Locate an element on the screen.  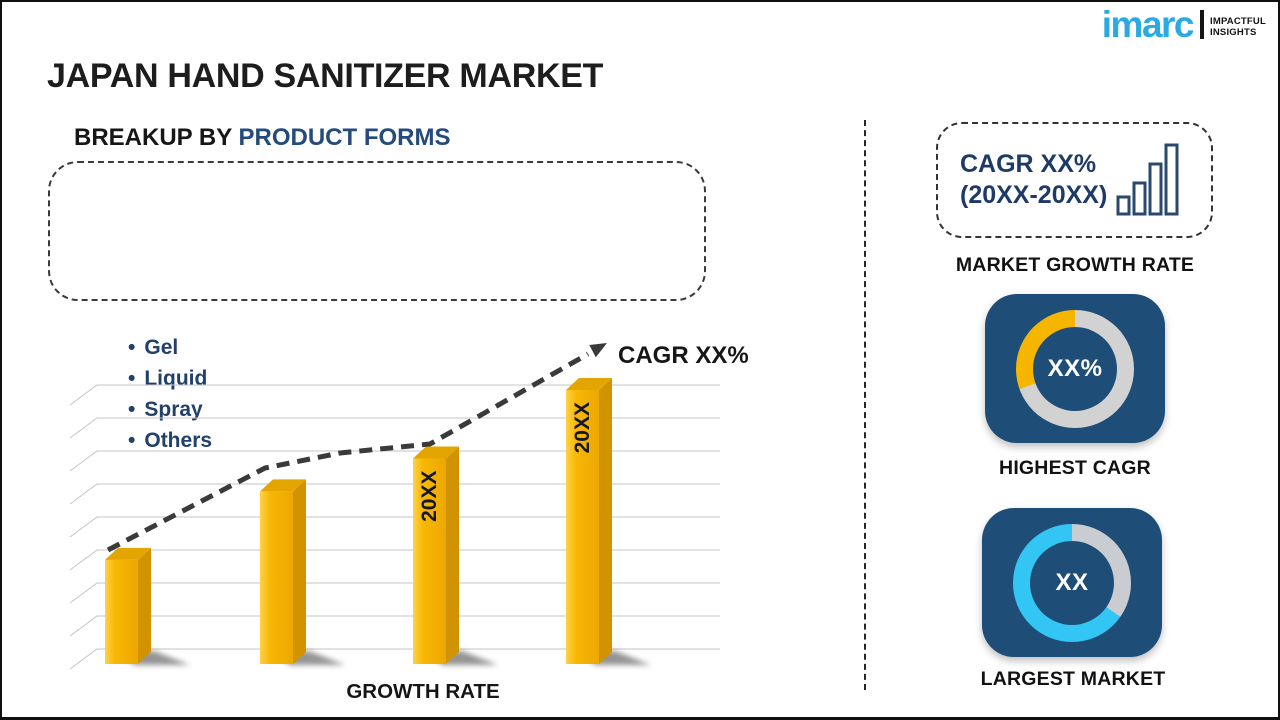
donut-hole: XX is located at coordinates (1072, 582).